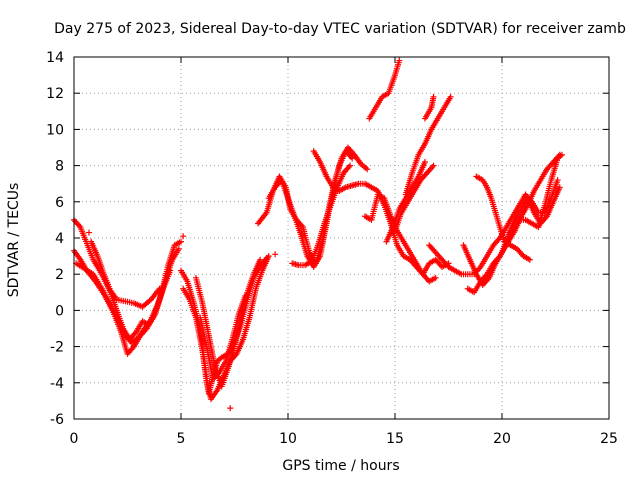 This screenshot has height=480, width=640. What do you see at coordinates (57, 420) in the screenshot?
I see `y-tick-label: -6` at bounding box center [57, 420].